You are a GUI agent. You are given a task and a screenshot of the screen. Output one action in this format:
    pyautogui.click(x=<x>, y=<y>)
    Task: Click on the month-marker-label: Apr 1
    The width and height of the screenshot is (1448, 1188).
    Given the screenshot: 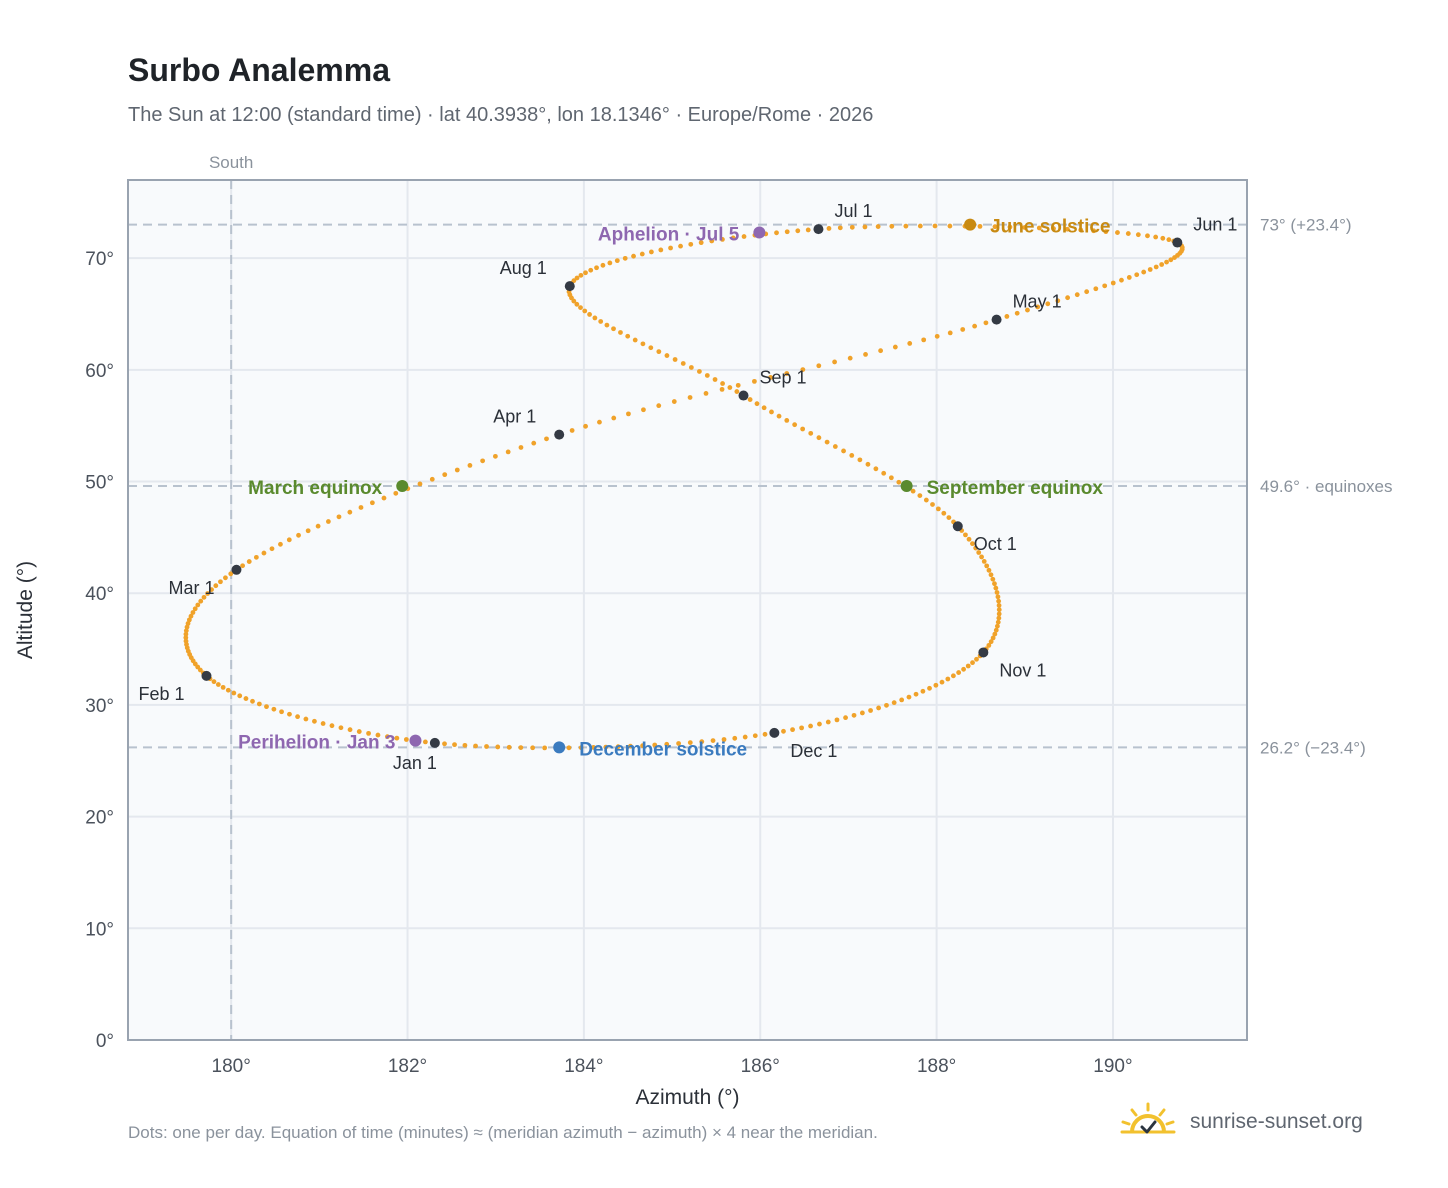 What is the action you would take?
    pyautogui.click(x=514, y=417)
    